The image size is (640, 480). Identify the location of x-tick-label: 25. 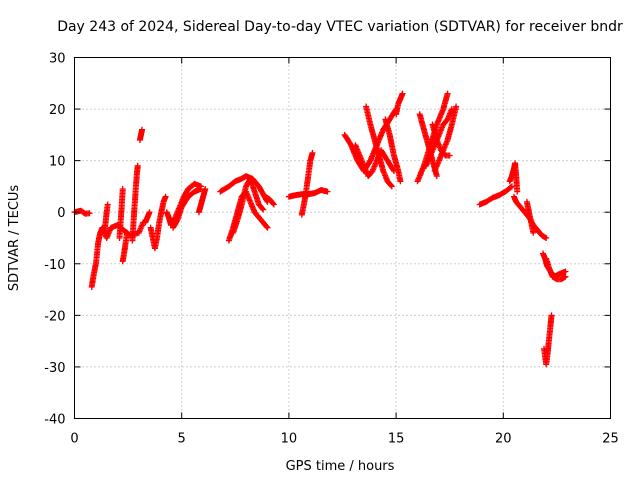
(610, 439).